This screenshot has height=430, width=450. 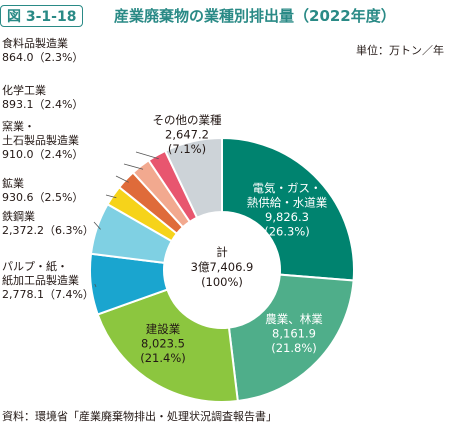 I want to click on slice-label: その他の業種 2,647.2 (7.1%), so click(x=187, y=134).